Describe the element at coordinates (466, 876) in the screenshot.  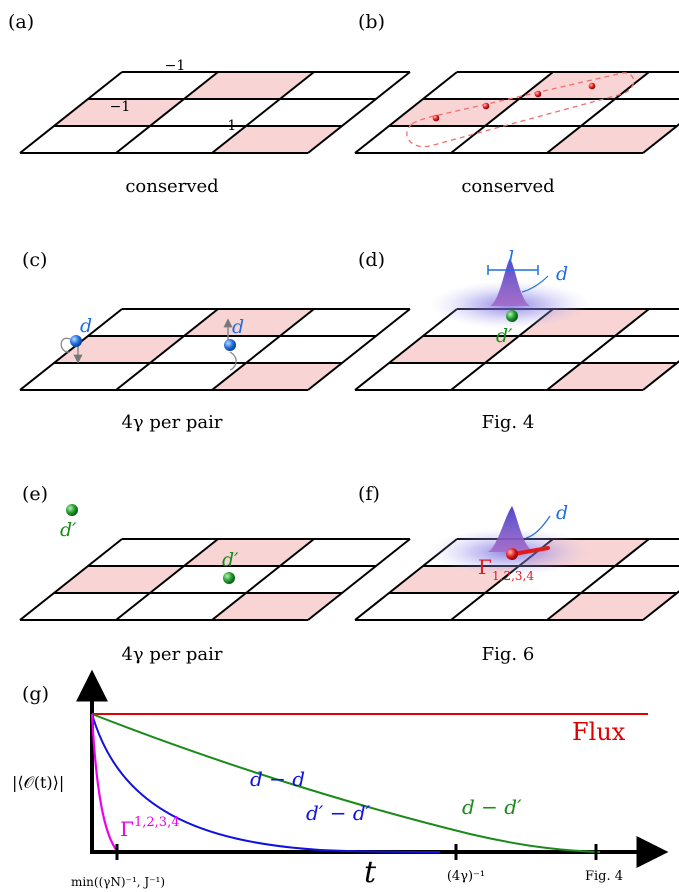
I see `xtick-label-2: (4γ)⁻¹` at that location.